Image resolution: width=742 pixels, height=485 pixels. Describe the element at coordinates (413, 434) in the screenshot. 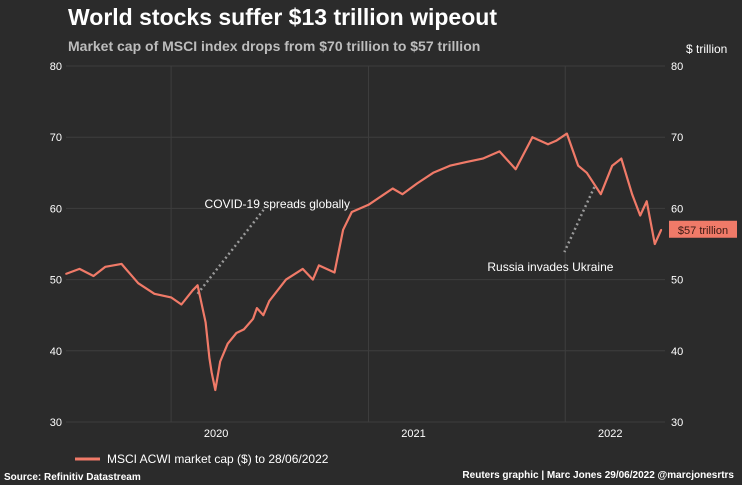

I see `x-tick-label: 2021` at that location.